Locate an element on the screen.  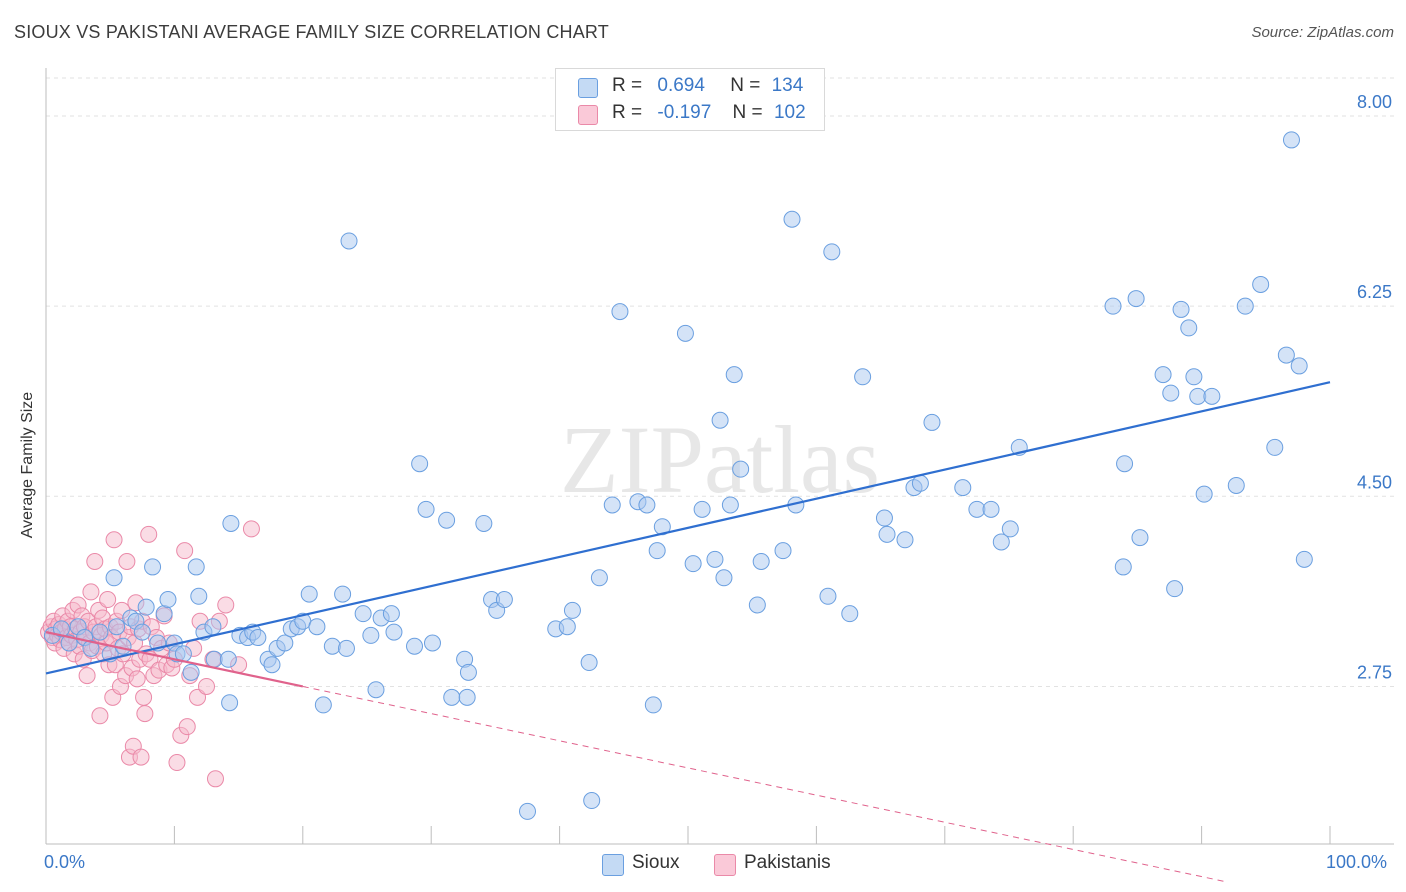
legend-n-label: N = is located at coordinates (745, 85).